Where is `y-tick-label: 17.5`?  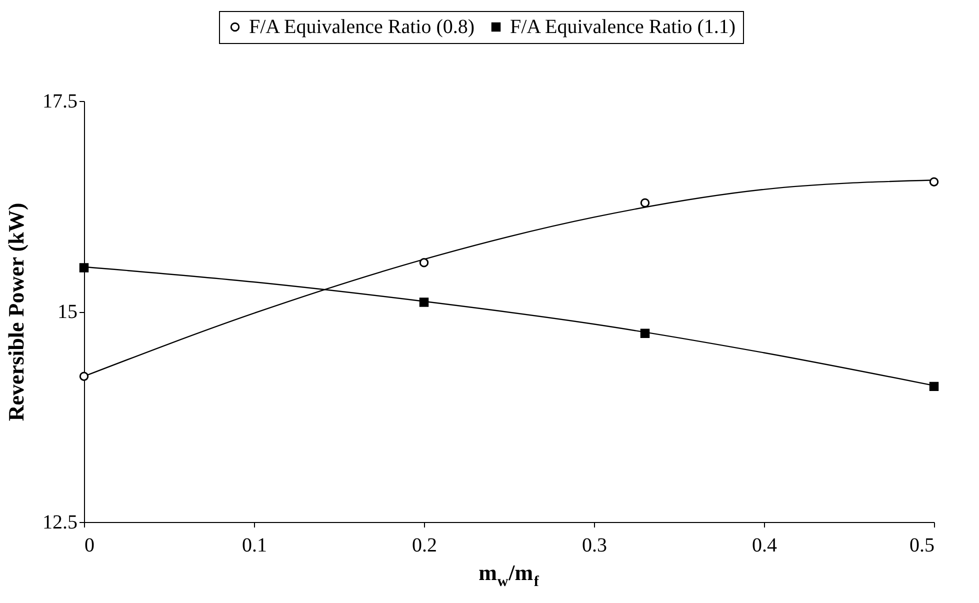 y-tick-label: 17.5 is located at coordinates (60, 101).